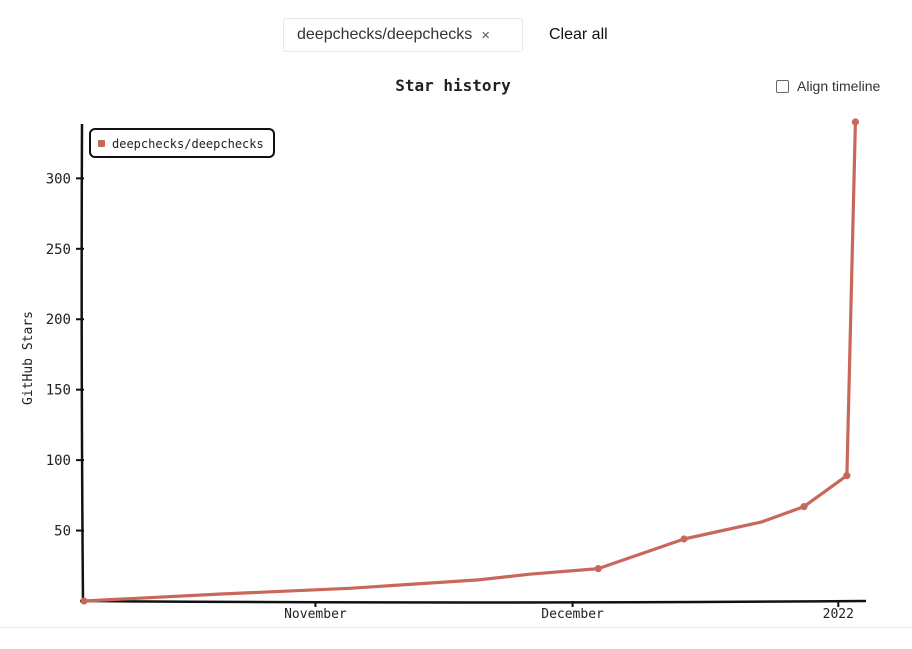 The height and width of the screenshot is (649, 912). Describe the element at coordinates (473, 601) in the screenshot. I see `x-axis-line` at that location.